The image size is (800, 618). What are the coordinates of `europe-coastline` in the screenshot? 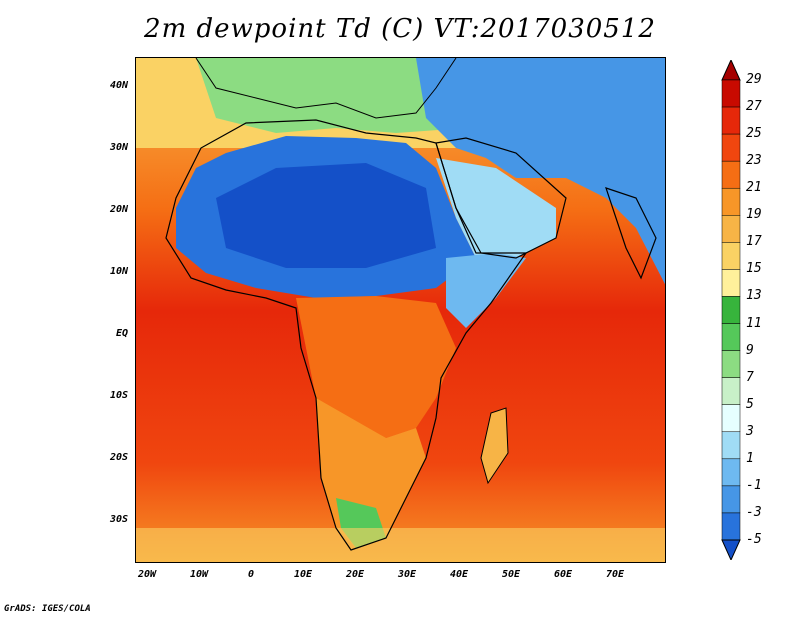 It's located at (326, 88).